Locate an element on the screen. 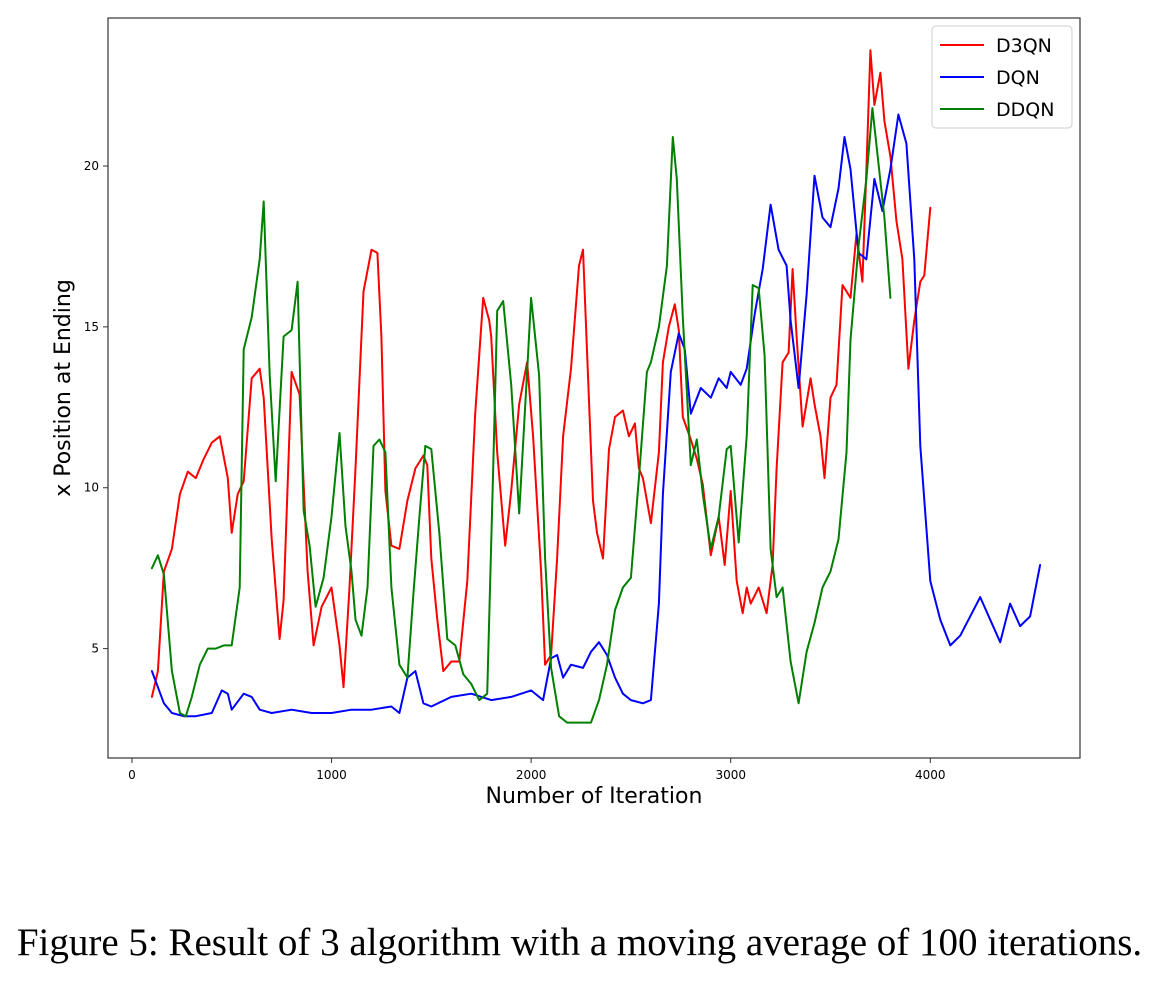 The image size is (1159, 985). legend-label-d3qn: D3QN is located at coordinates (1024, 46).